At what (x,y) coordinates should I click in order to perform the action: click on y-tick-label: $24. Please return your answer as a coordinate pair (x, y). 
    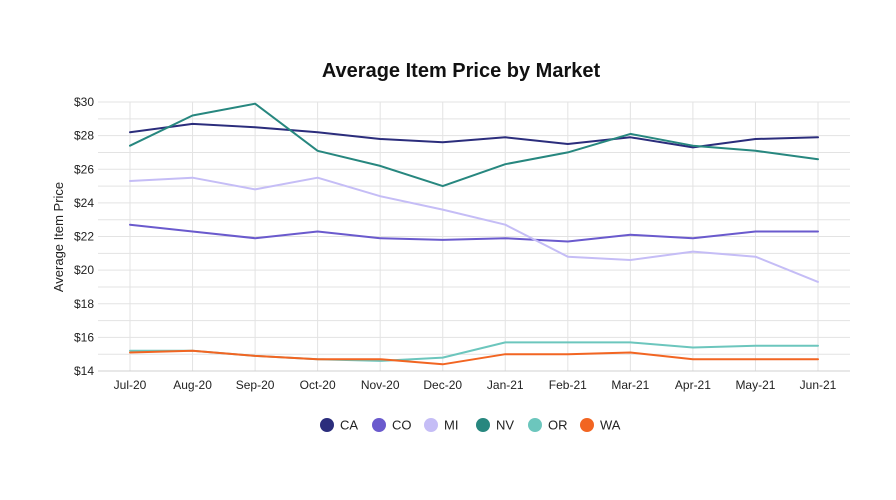
    Looking at the image, I should click on (84, 203).